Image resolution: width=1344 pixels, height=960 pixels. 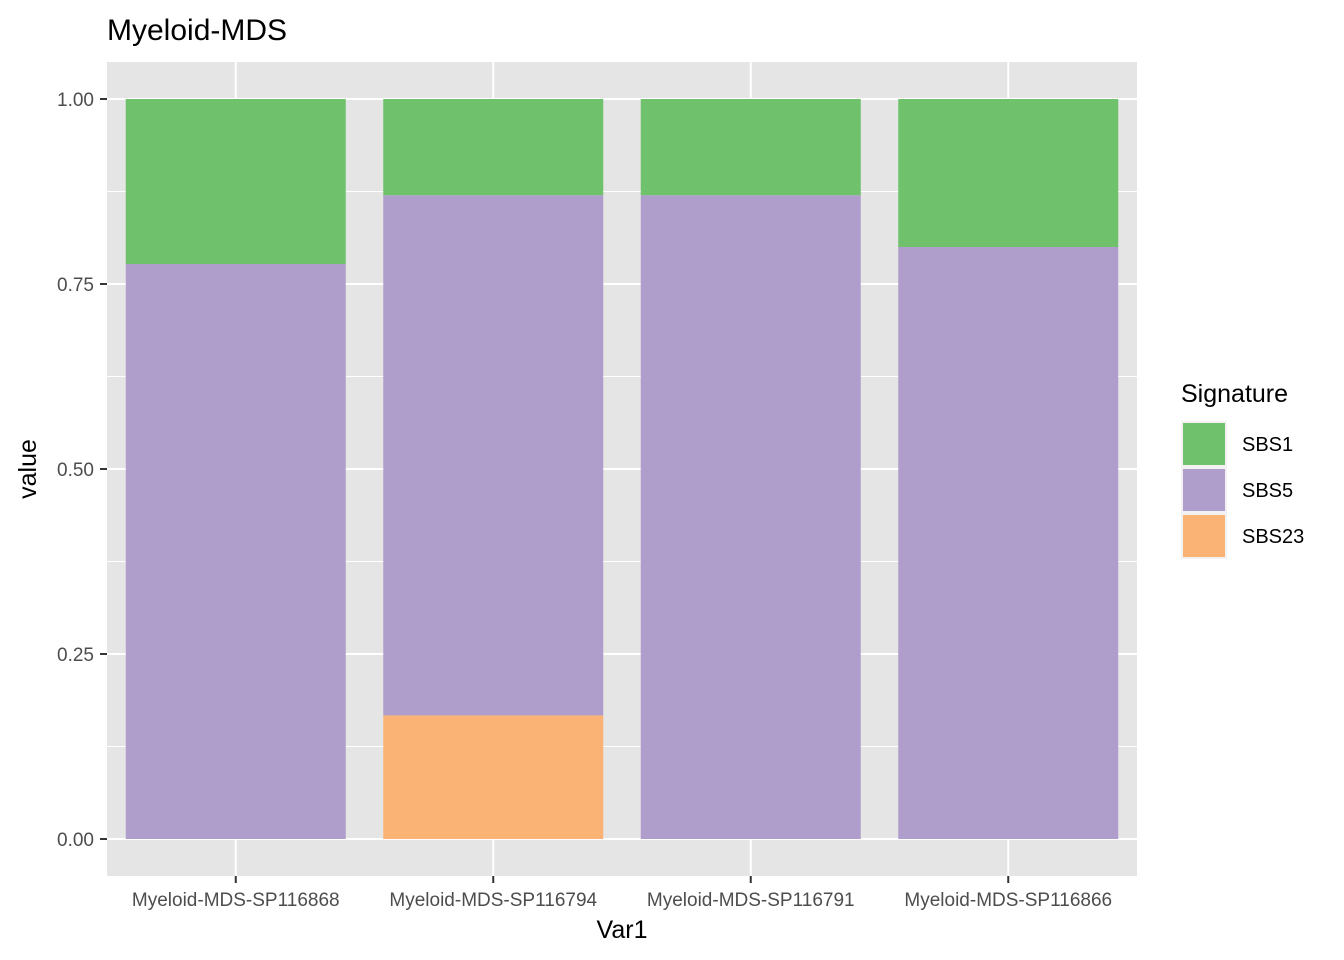 What do you see at coordinates (493, 777) in the screenshot?
I see `bar-sbs23` at bounding box center [493, 777].